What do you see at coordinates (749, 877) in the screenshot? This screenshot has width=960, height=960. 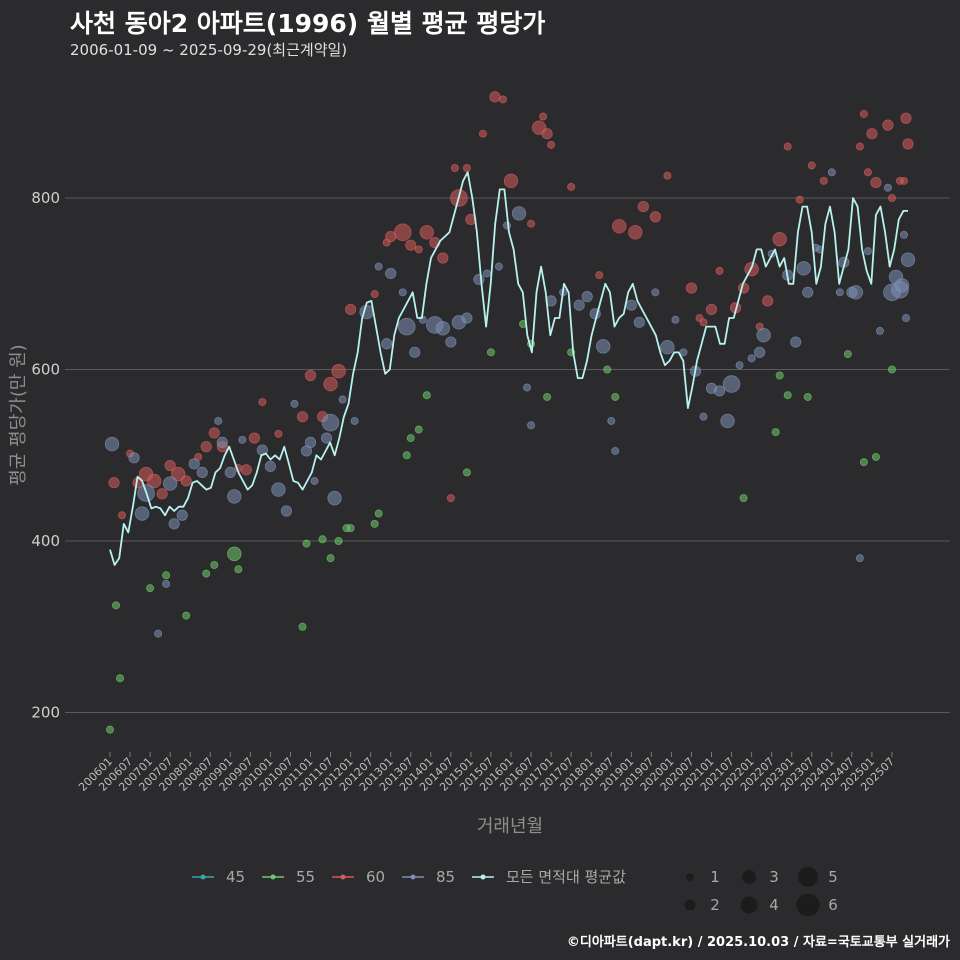 I see `size-legend-dot` at bounding box center [749, 877].